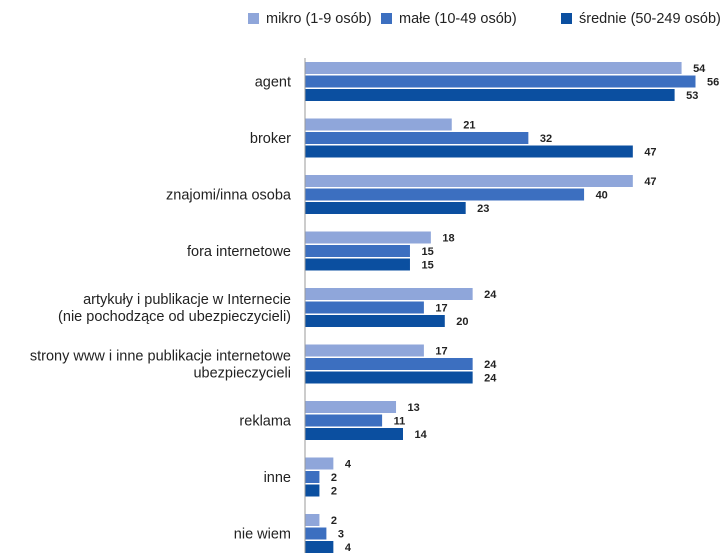  Describe the element at coordinates (273, 83) in the screenshot. I see `category-label: agent` at that location.